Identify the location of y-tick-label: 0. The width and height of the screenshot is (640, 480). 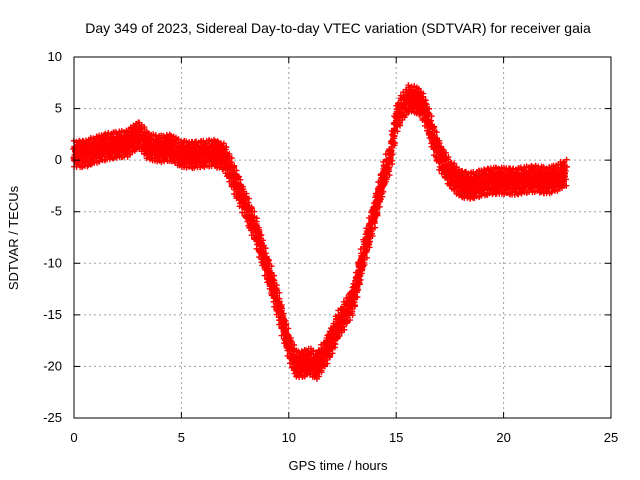
(58, 159).